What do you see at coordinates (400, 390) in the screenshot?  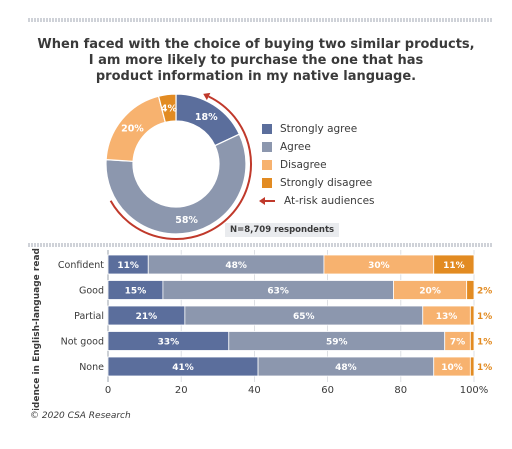 I see `x-tick-label: 80` at bounding box center [400, 390].